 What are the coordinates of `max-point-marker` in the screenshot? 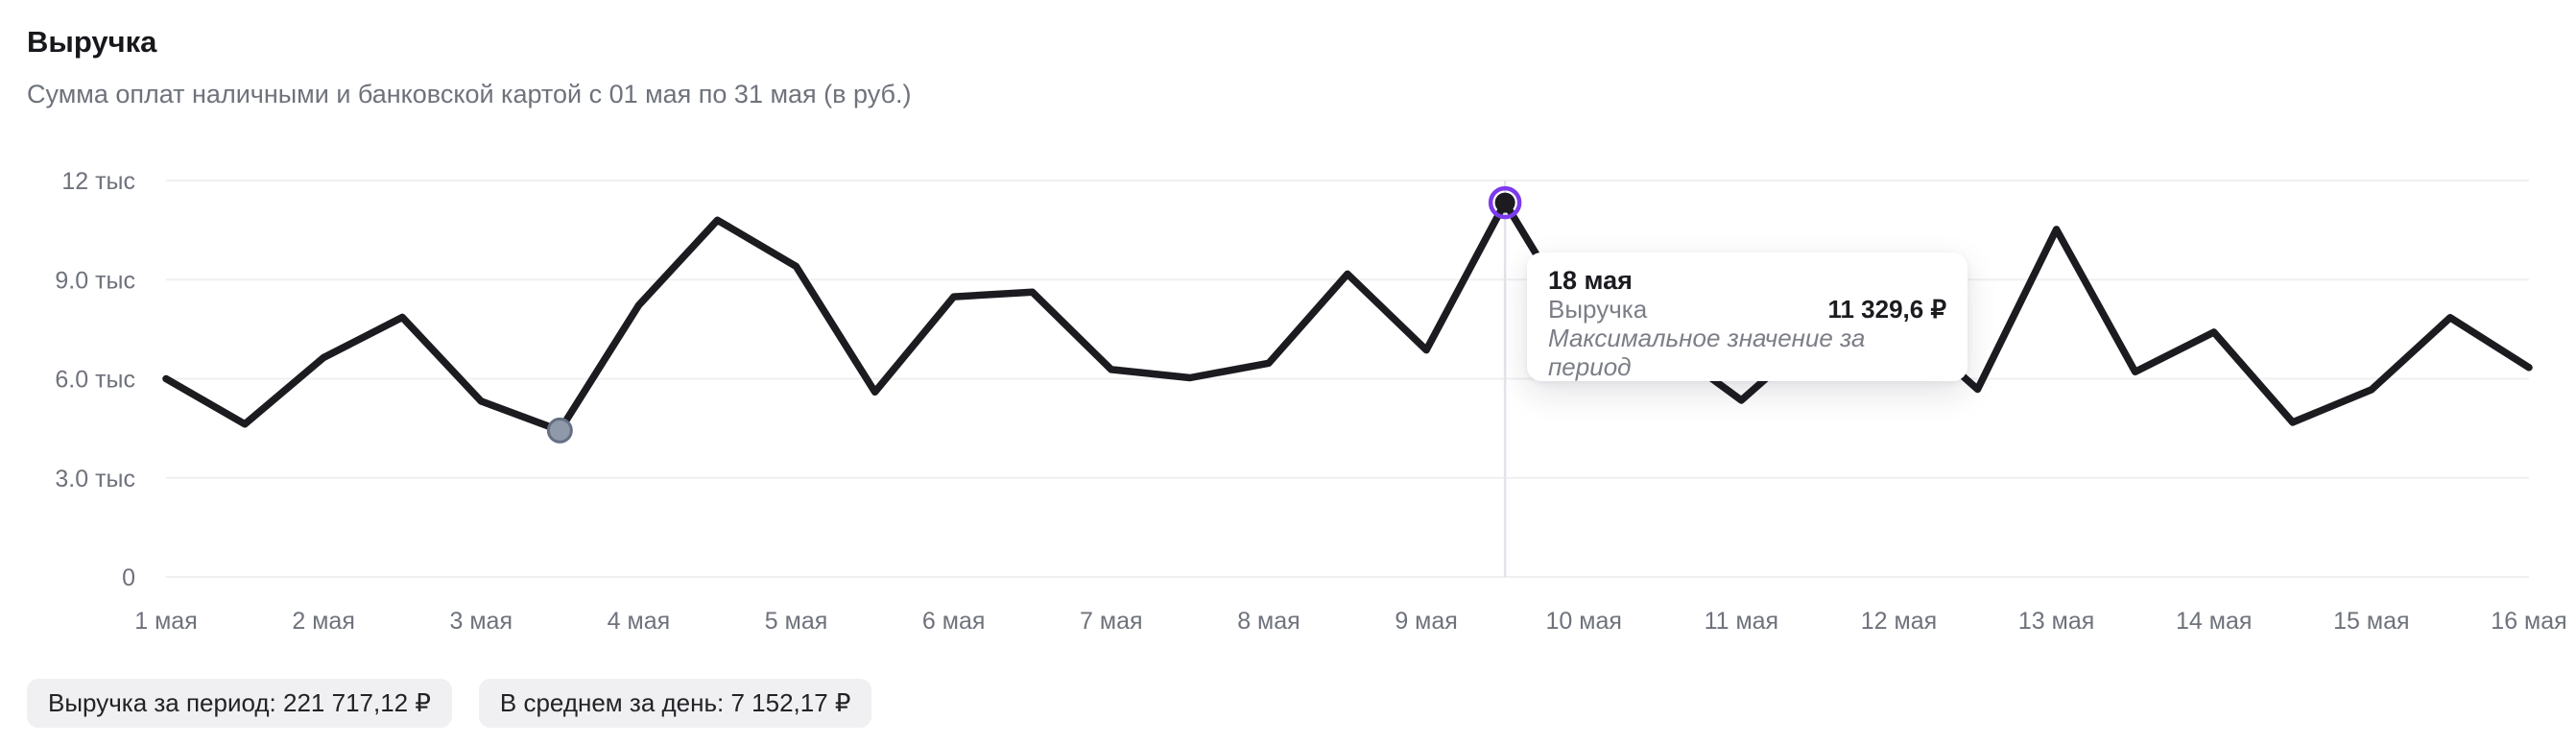 It's located at (1504, 202).